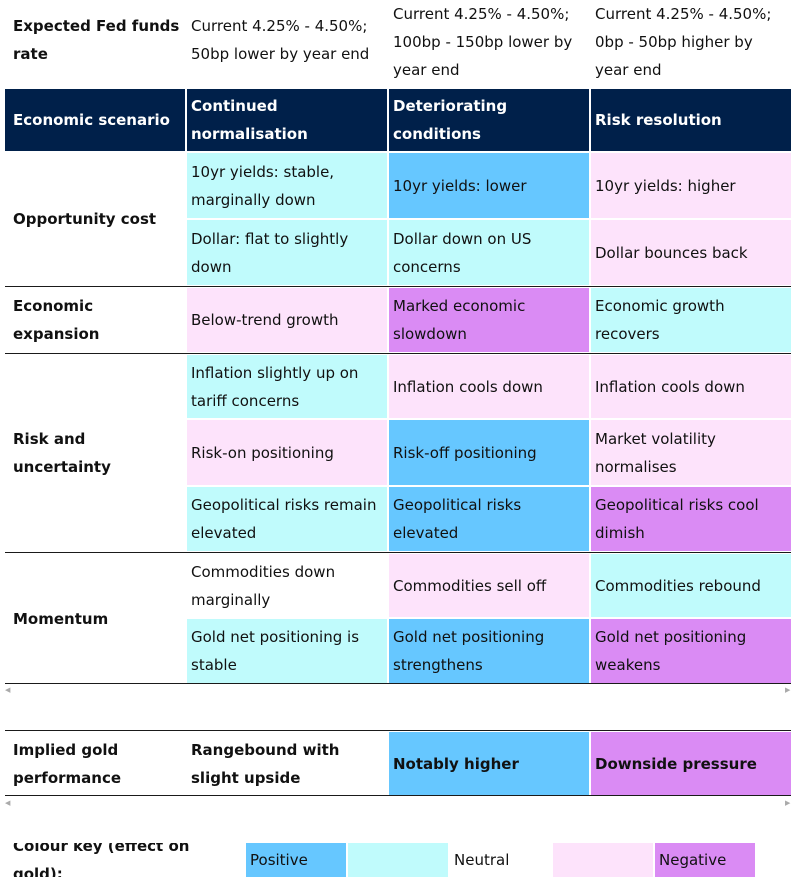 Image resolution: width=795 pixels, height=882 pixels. I want to click on row-label-implied-gold: Implied gold performance, so click(67, 763).